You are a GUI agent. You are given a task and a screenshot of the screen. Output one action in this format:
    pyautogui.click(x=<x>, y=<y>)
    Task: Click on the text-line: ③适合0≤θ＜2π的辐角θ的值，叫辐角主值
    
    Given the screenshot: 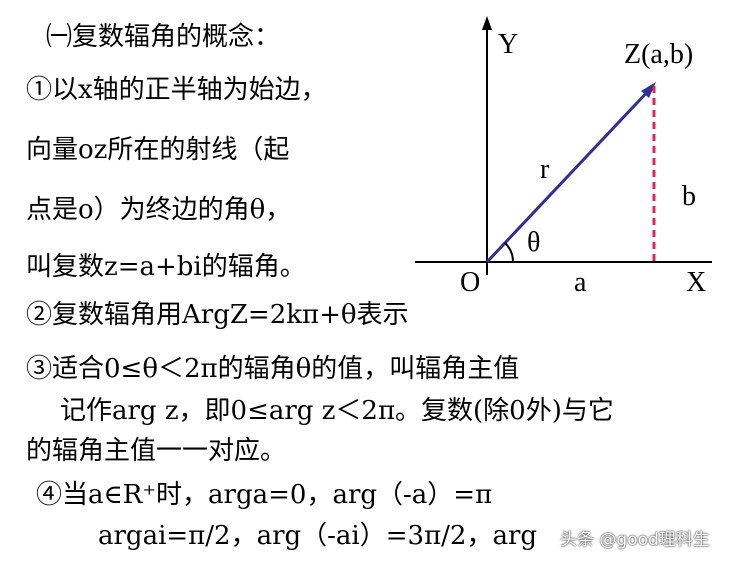 What is the action you would take?
    pyautogui.click(x=273, y=369)
    